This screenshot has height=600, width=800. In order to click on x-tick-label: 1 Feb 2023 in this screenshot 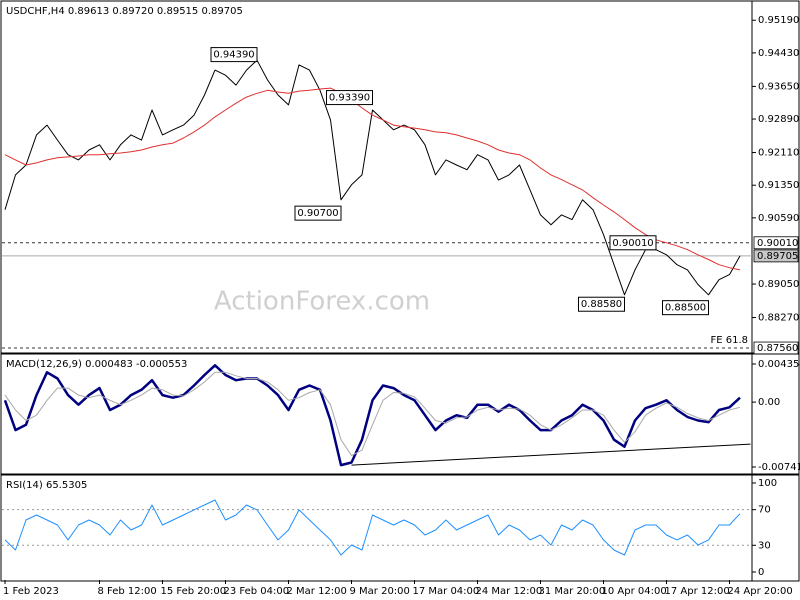, I will do `click(31, 591)`.